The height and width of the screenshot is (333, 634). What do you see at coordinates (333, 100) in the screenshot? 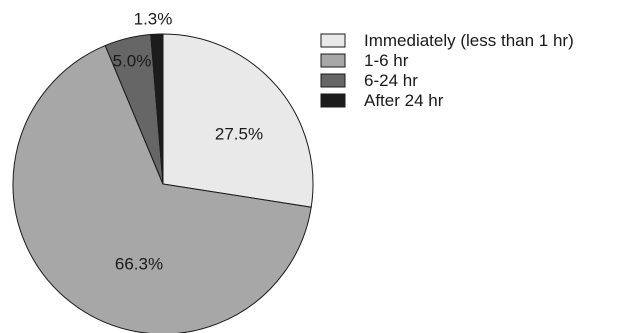
I see `legend-swatch-after-24-hr` at bounding box center [333, 100].